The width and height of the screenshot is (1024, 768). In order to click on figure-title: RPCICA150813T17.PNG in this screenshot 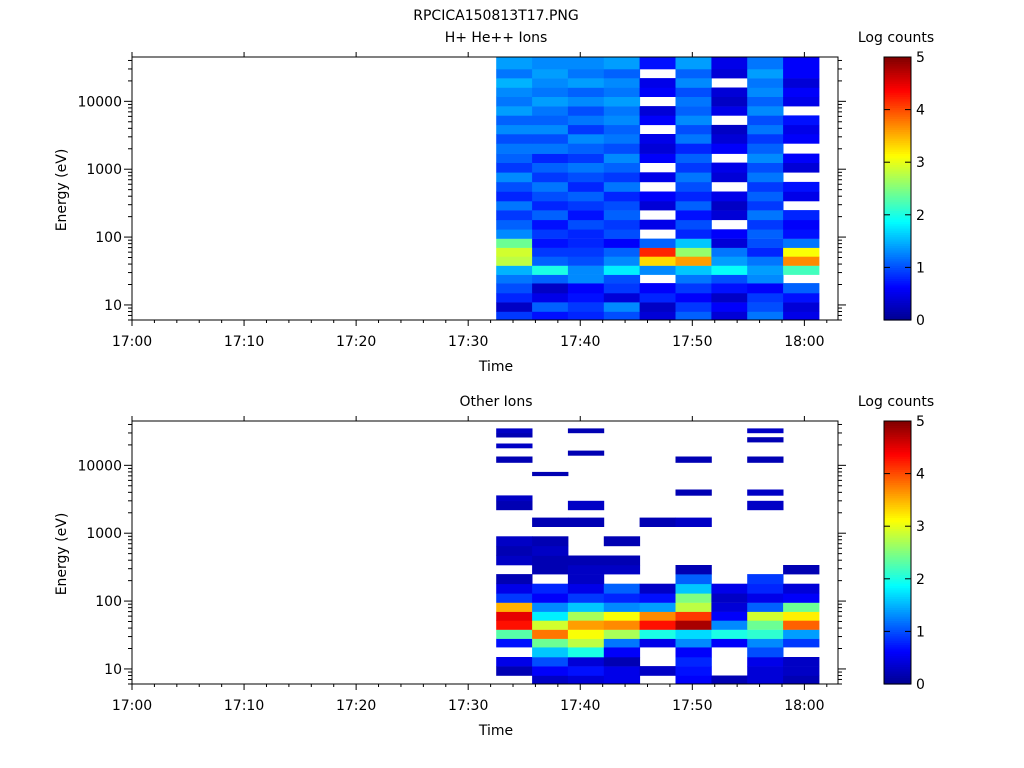, I will do `click(495, 16)`.